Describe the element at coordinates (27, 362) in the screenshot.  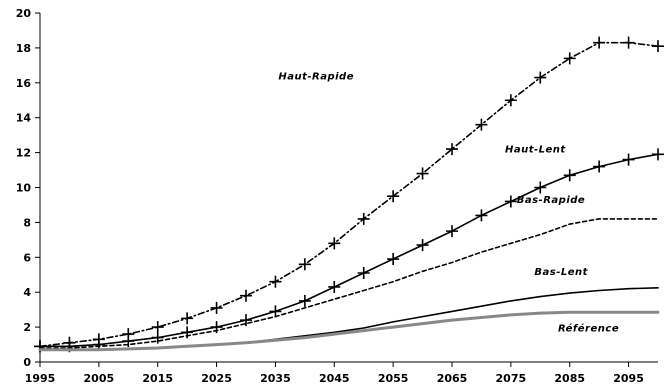
I see `y-tick-label: 0` at that location.